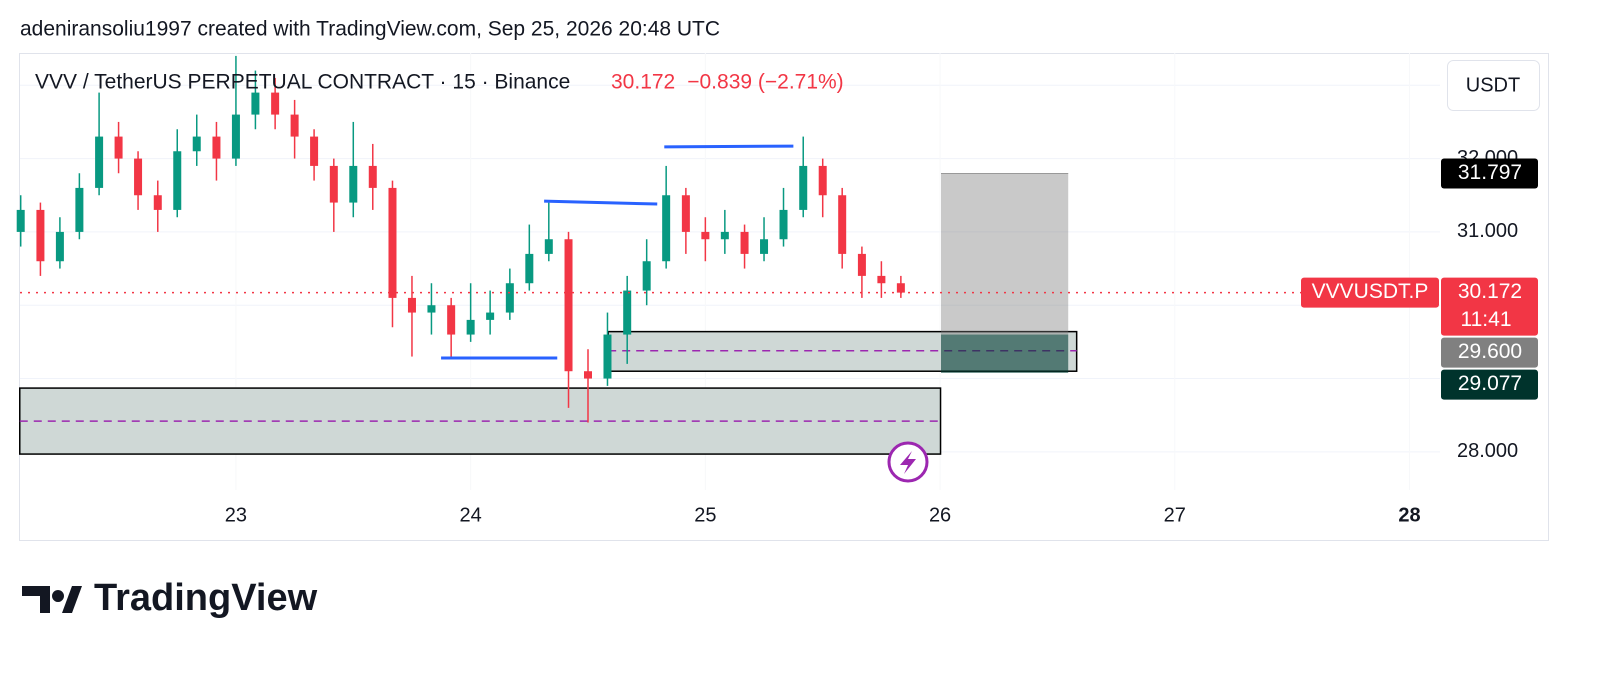 The height and width of the screenshot is (681, 1612). What do you see at coordinates (1409, 515) in the screenshot?
I see `x-tick-label: 28` at bounding box center [1409, 515].